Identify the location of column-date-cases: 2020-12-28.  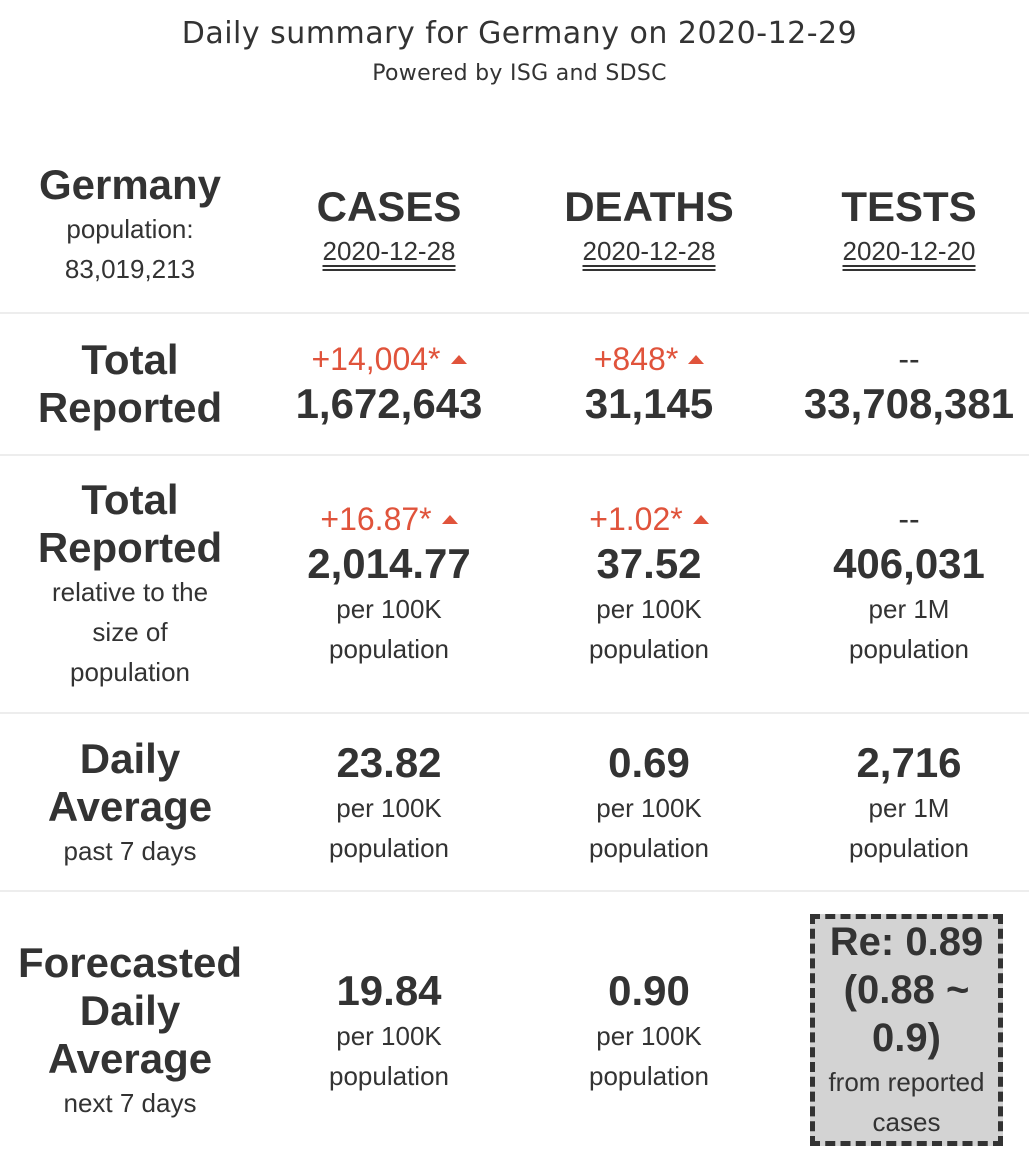
(389, 251).